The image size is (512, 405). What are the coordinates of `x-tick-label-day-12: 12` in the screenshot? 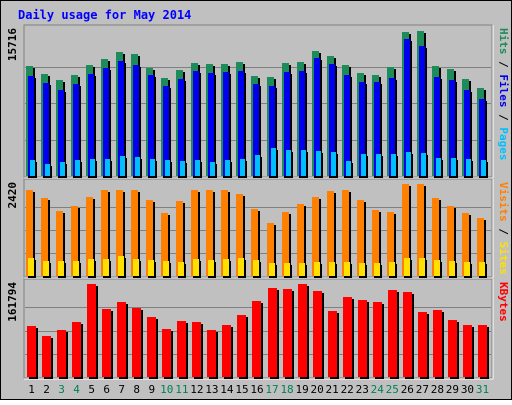 It's located at (196, 389).